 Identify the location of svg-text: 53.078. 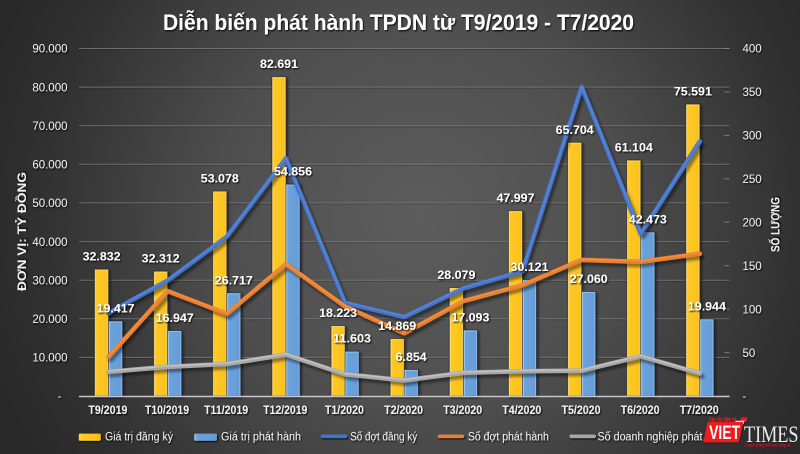
(220, 180).